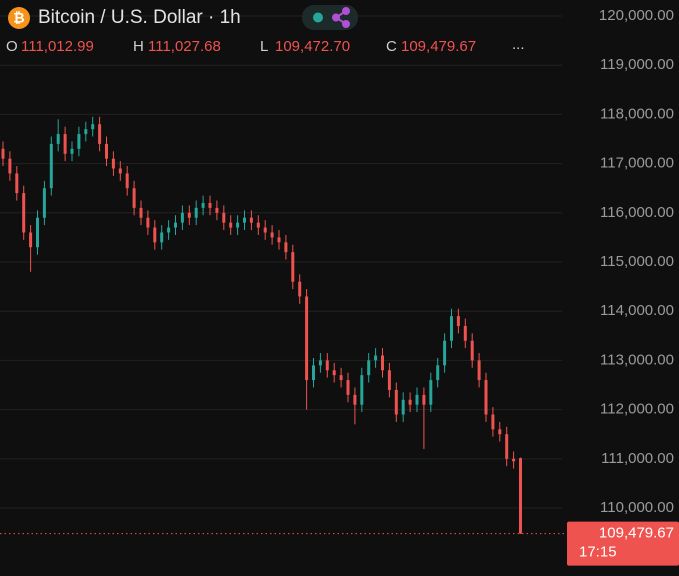 This screenshot has width=679, height=576. I want to click on bitcoin-icon-glyph: ₿, so click(18, 18).